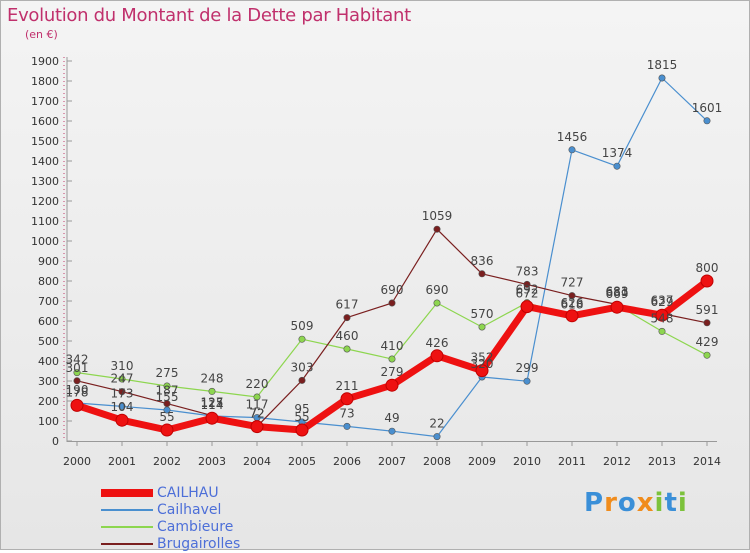 This screenshot has width=750, height=553. What do you see at coordinates (572, 303) in the screenshot?
I see `data-label: 626` at bounding box center [572, 303].